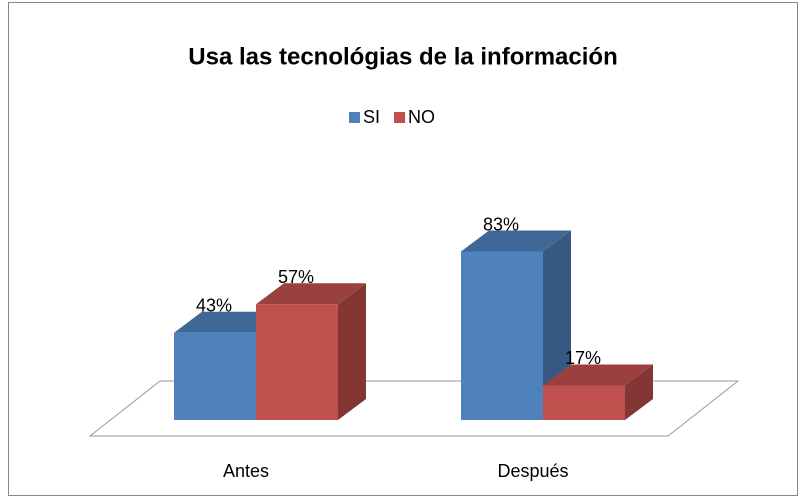  Describe the element at coordinates (296, 277) in the screenshot. I see `data-label: 57%` at that location.